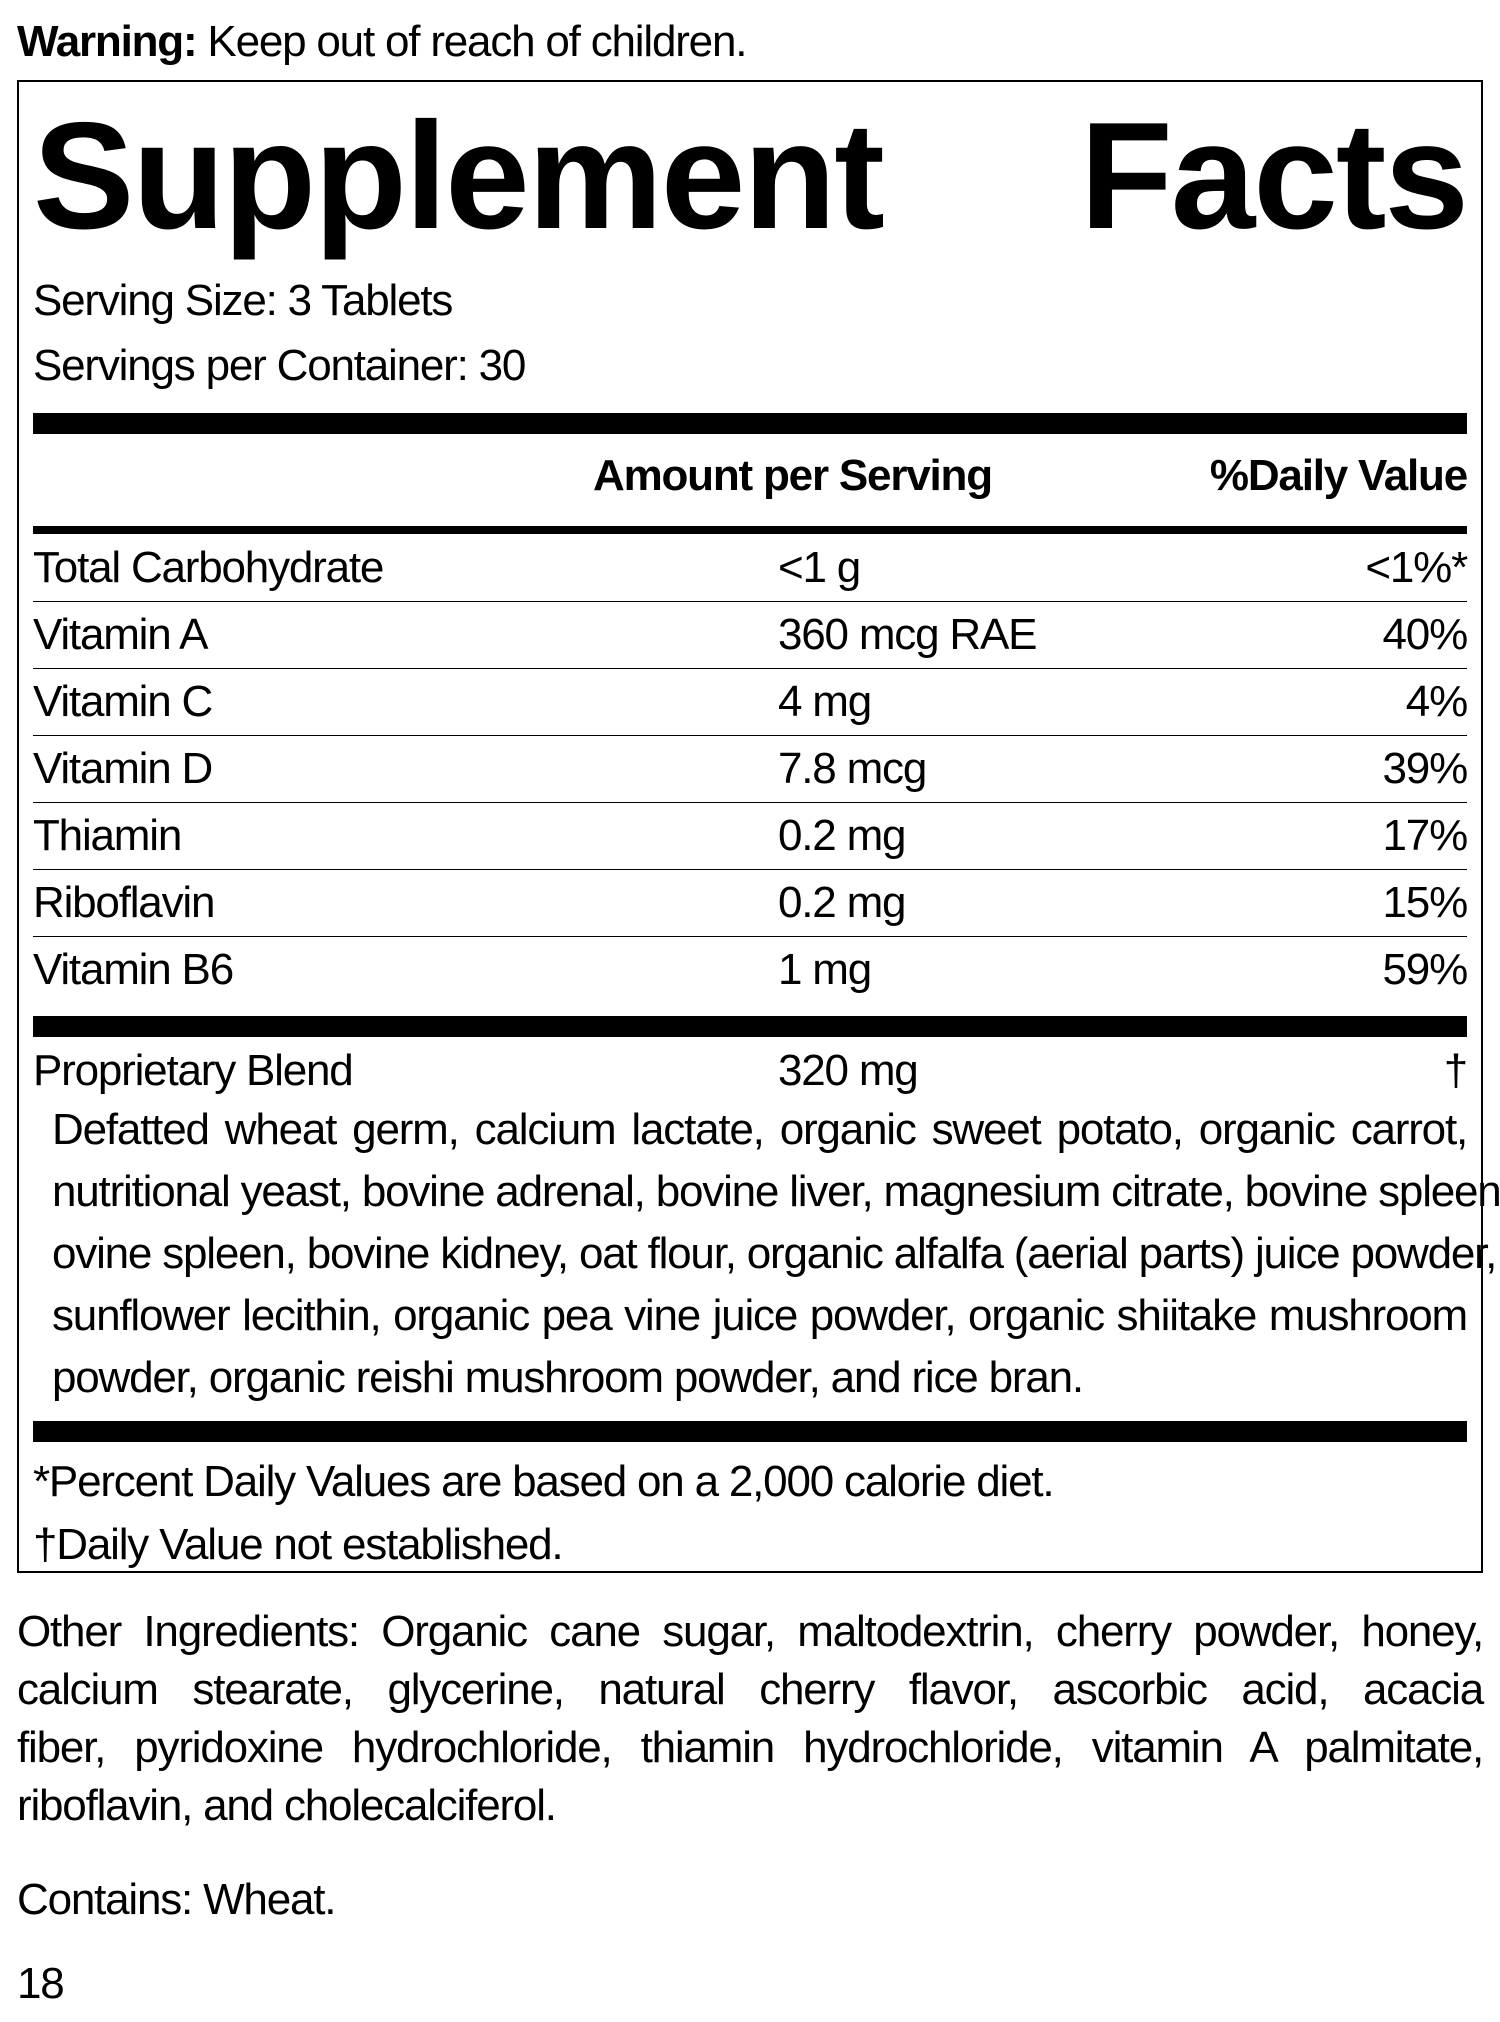 This screenshot has width=1500, height=2022. What do you see at coordinates (750, 1070) in the screenshot?
I see `proprietary-blend-row: Proprietary Blend 320 mg †` at bounding box center [750, 1070].